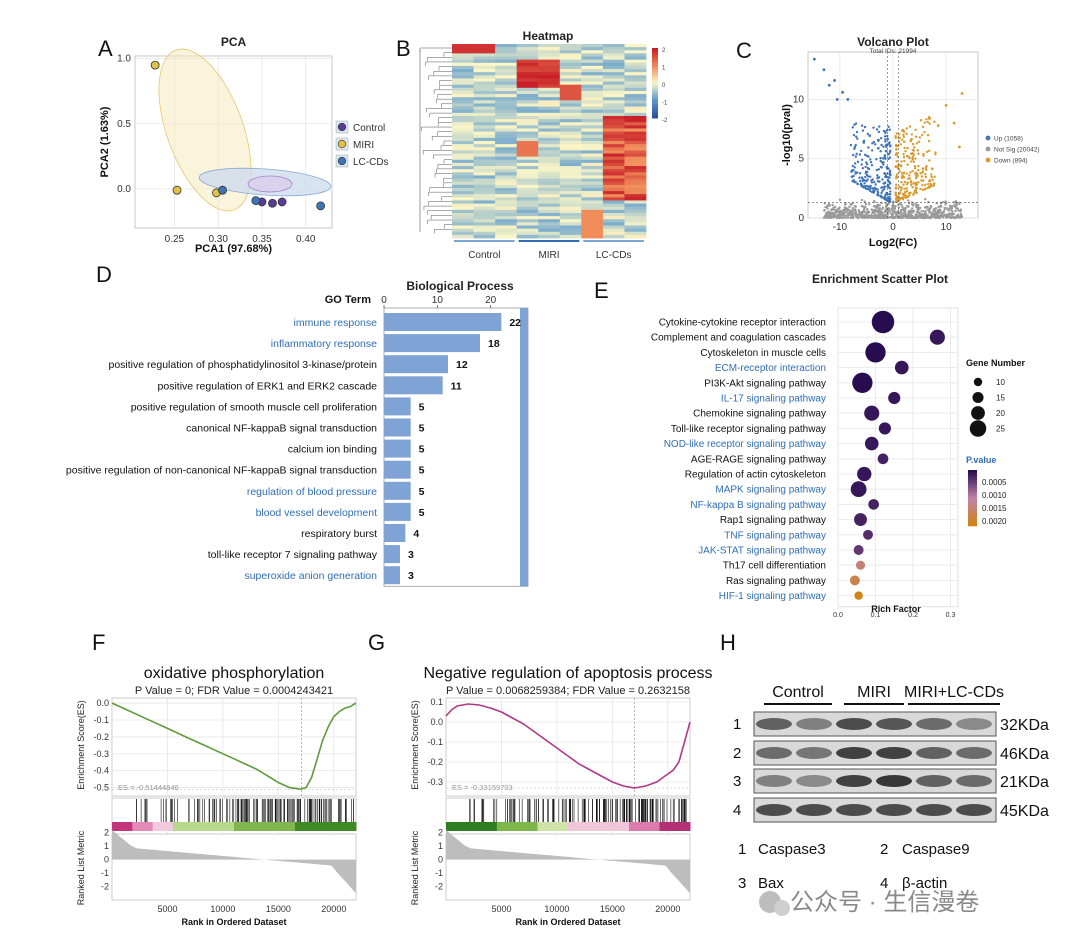 The width and height of the screenshot is (1080, 942). Describe the element at coordinates (758, 459) in the screenshot. I see `pathway-label: AGE-RAGE signaling pathway` at that location.